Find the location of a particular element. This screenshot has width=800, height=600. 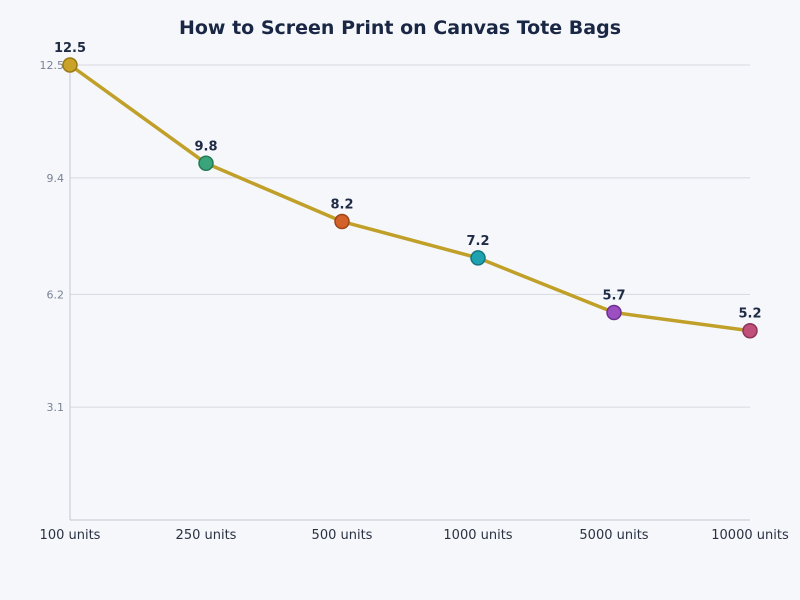

x-tick-label: 100 units is located at coordinates (70, 535).